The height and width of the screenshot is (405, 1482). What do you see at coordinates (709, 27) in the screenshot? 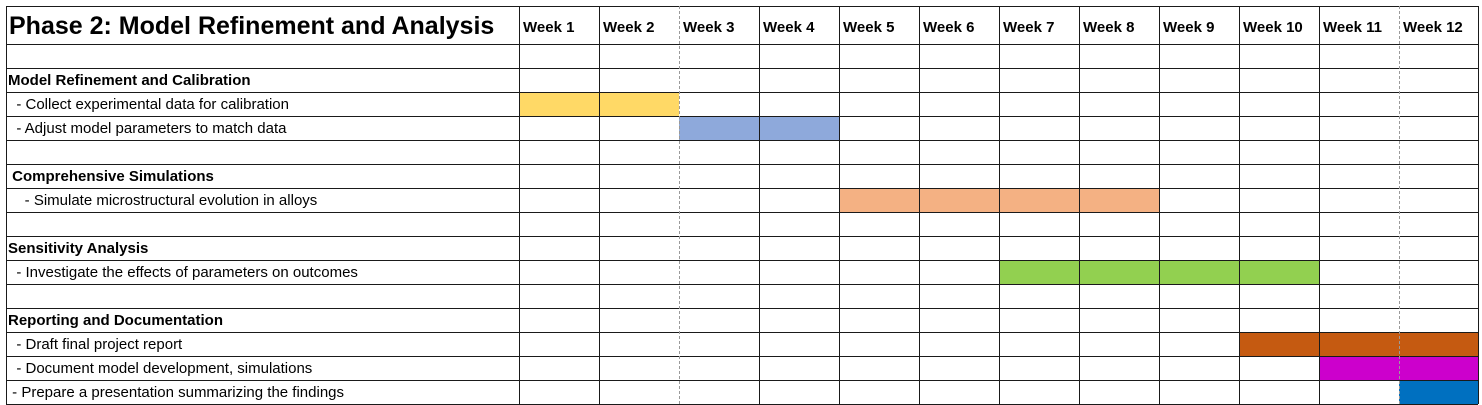
I see `week-header: Week 3` at bounding box center [709, 27].